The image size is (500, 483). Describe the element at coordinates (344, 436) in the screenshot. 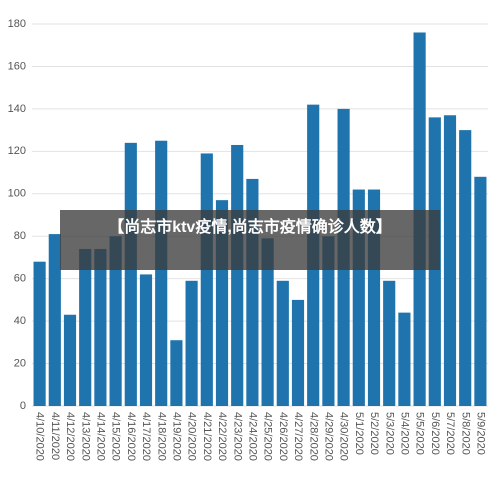

I see `x-tick-label: 4/30/2020` at that location.